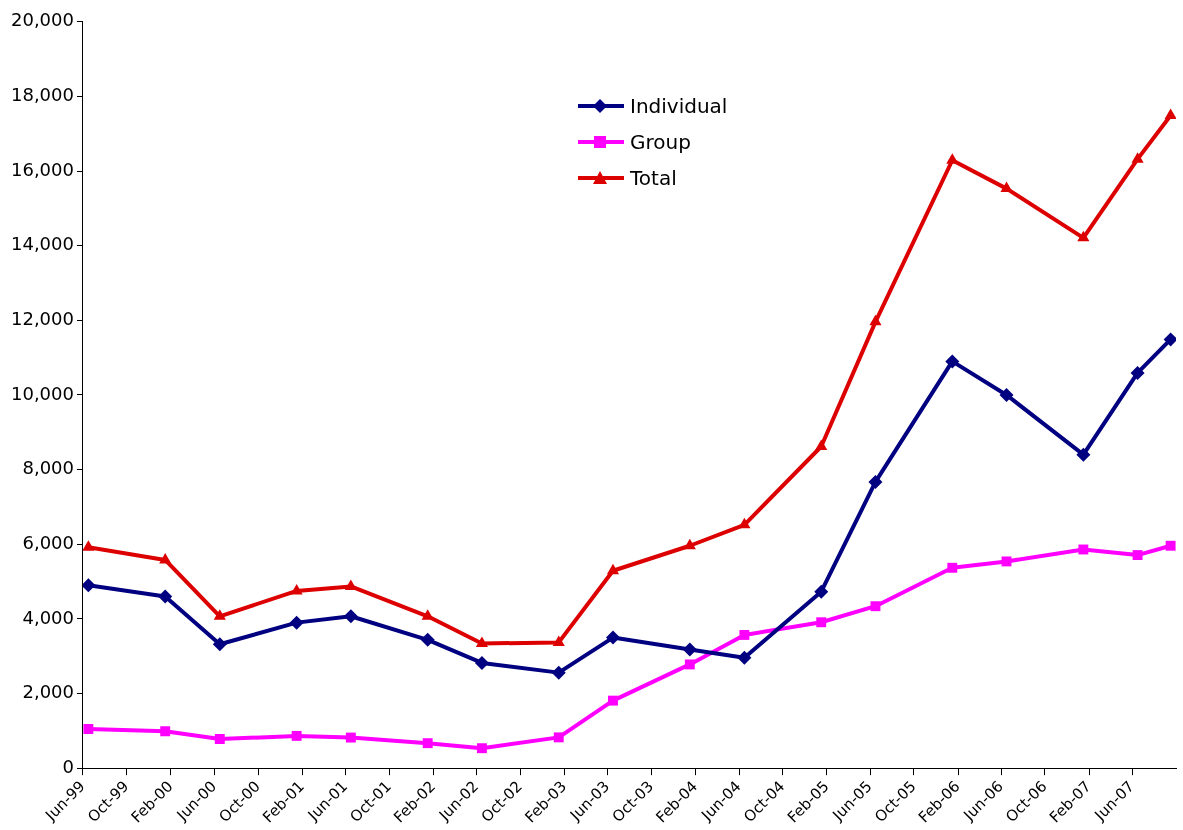 This screenshot has height=830, width=1183. Describe the element at coordinates (42, 95) in the screenshot. I see `y-tick-label: 18,000` at that location.